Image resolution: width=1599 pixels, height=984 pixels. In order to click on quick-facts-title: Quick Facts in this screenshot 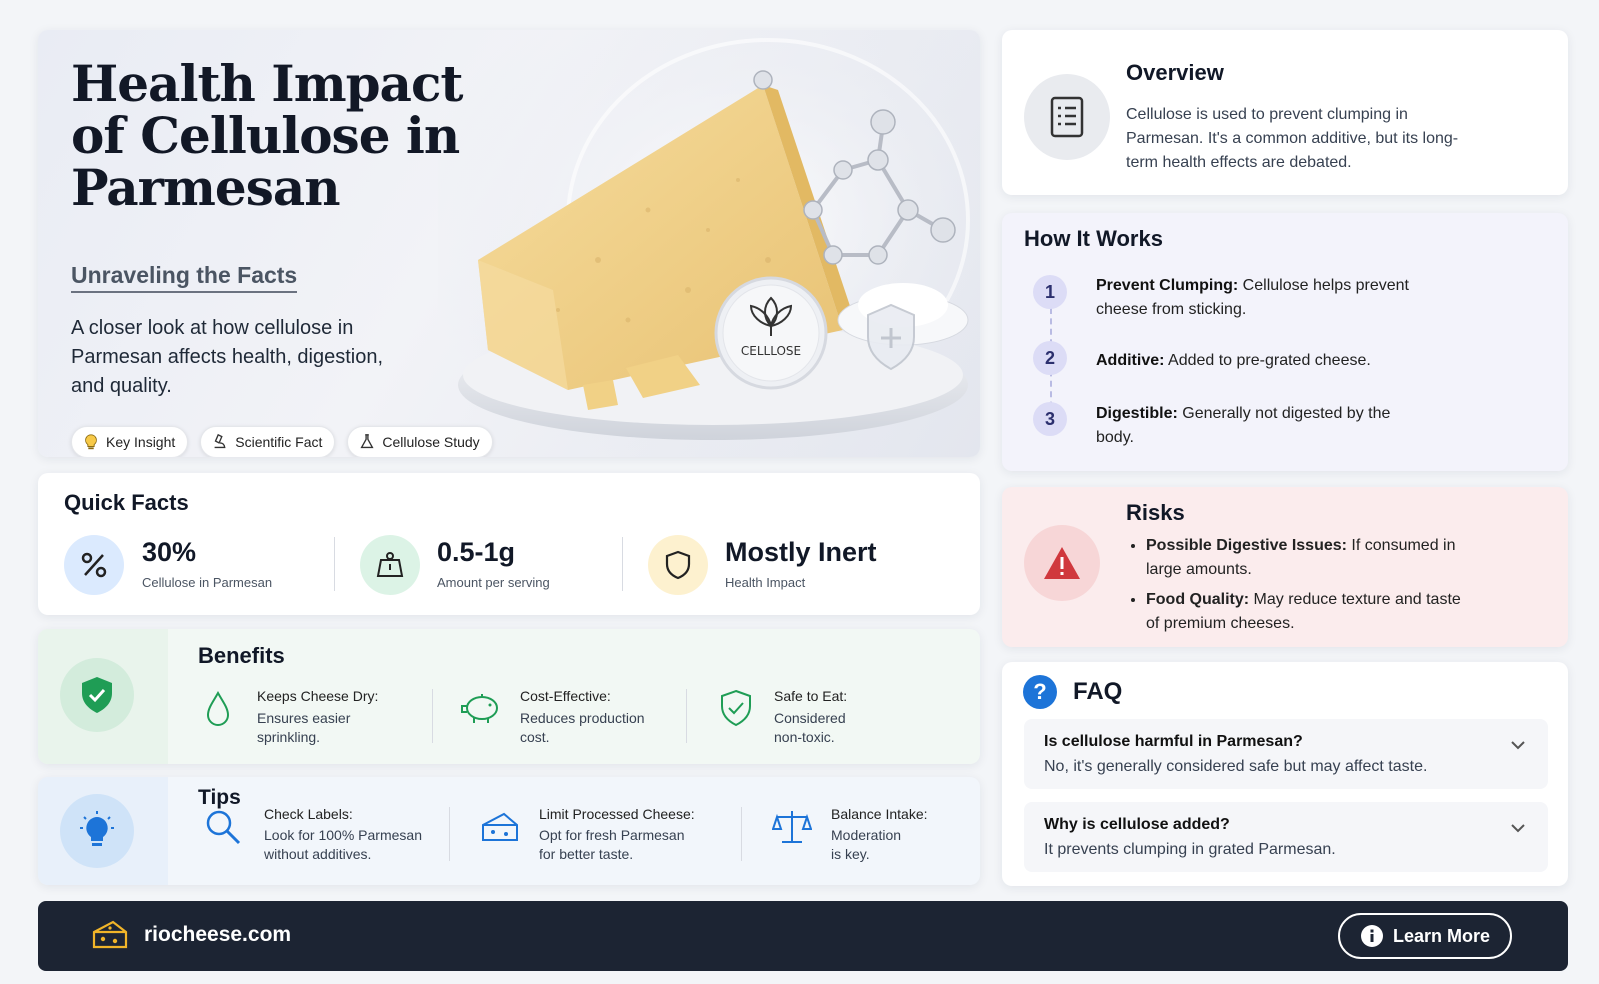, I will do `click(126, 502)`.